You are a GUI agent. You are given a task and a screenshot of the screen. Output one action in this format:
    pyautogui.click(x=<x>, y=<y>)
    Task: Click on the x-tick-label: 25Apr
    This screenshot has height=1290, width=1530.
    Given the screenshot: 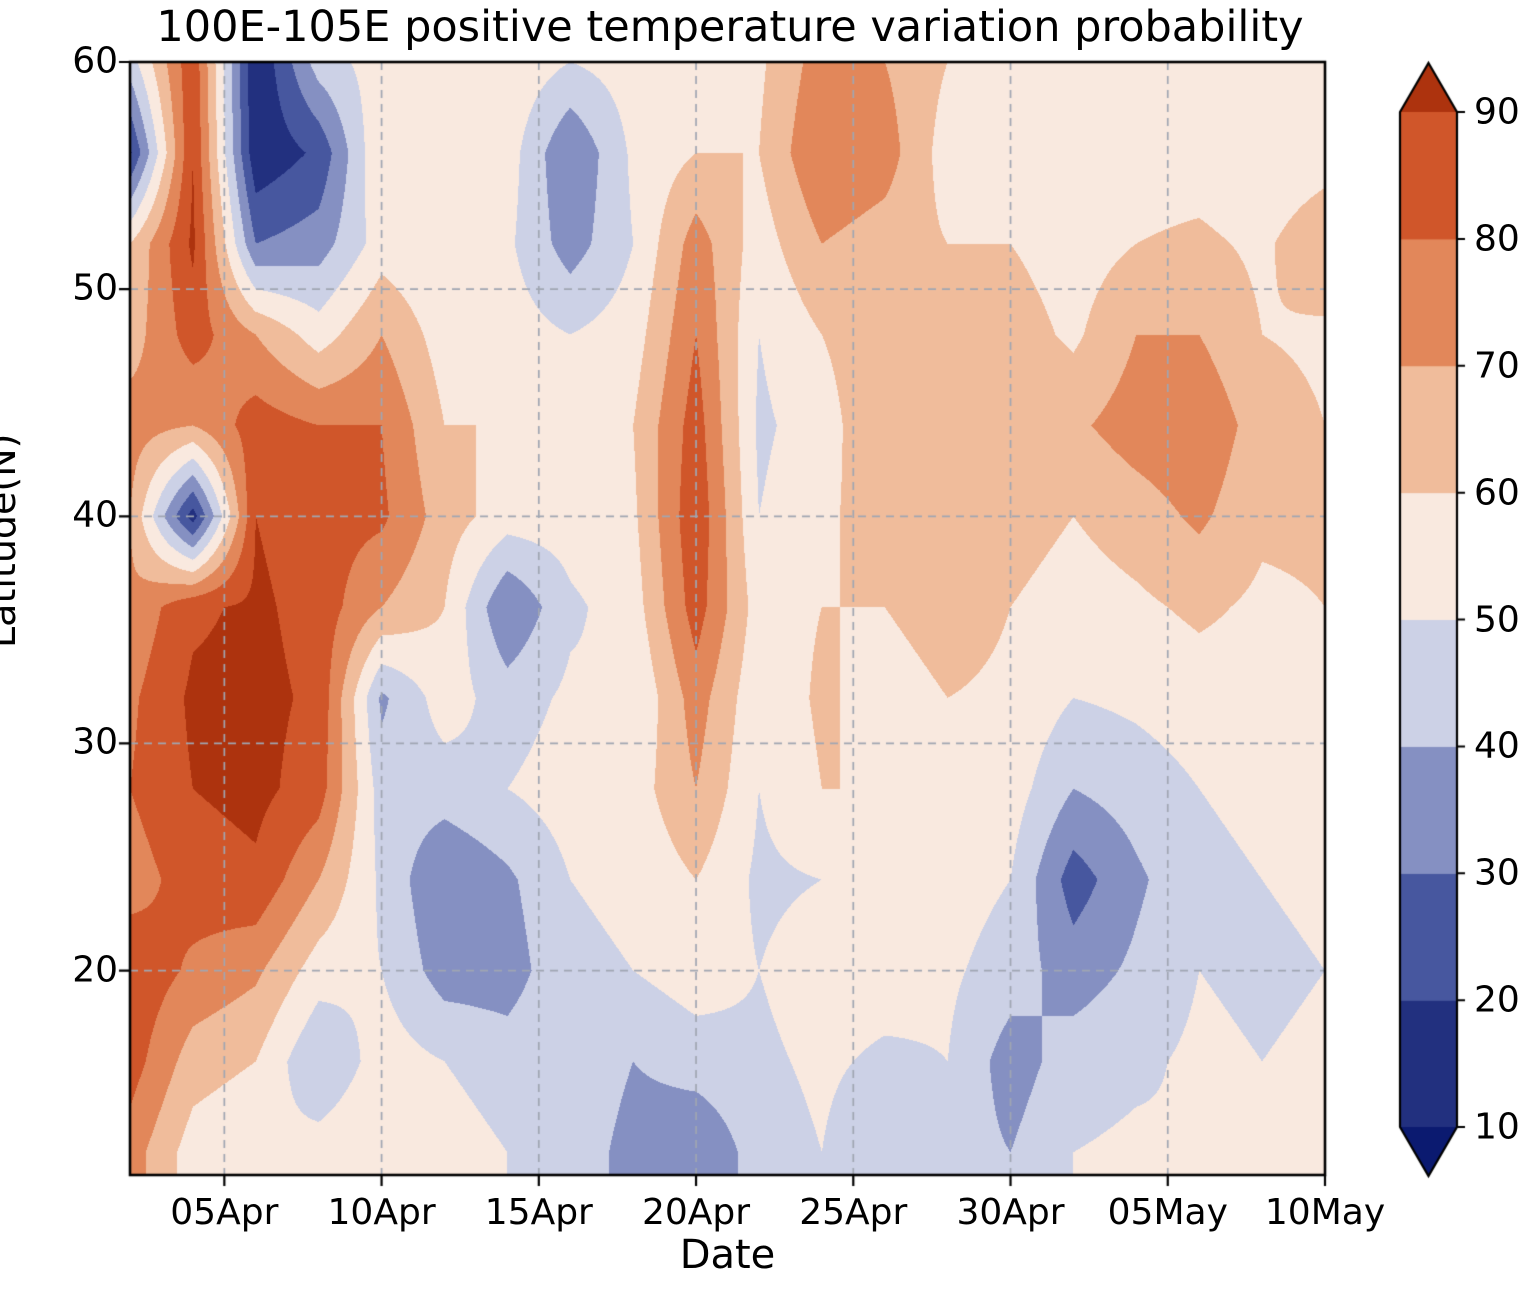 What is the action you would take?
    pyautogui.click(x=853, y=1212)
    